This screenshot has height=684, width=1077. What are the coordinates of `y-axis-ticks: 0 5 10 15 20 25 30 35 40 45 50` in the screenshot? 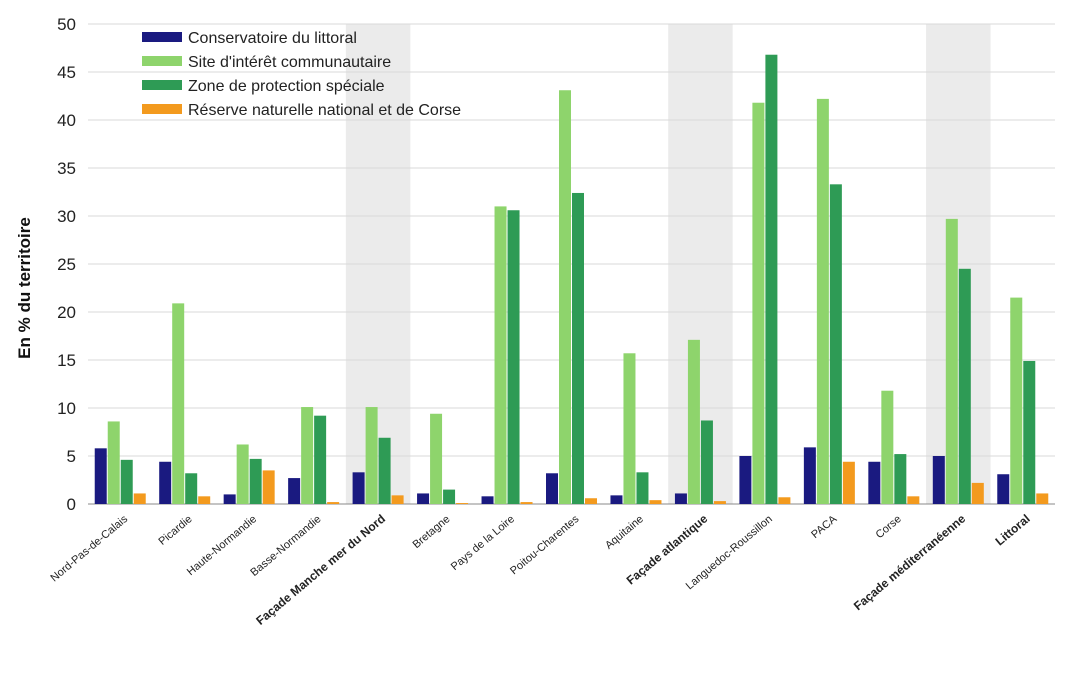 It's located at (66, 264).